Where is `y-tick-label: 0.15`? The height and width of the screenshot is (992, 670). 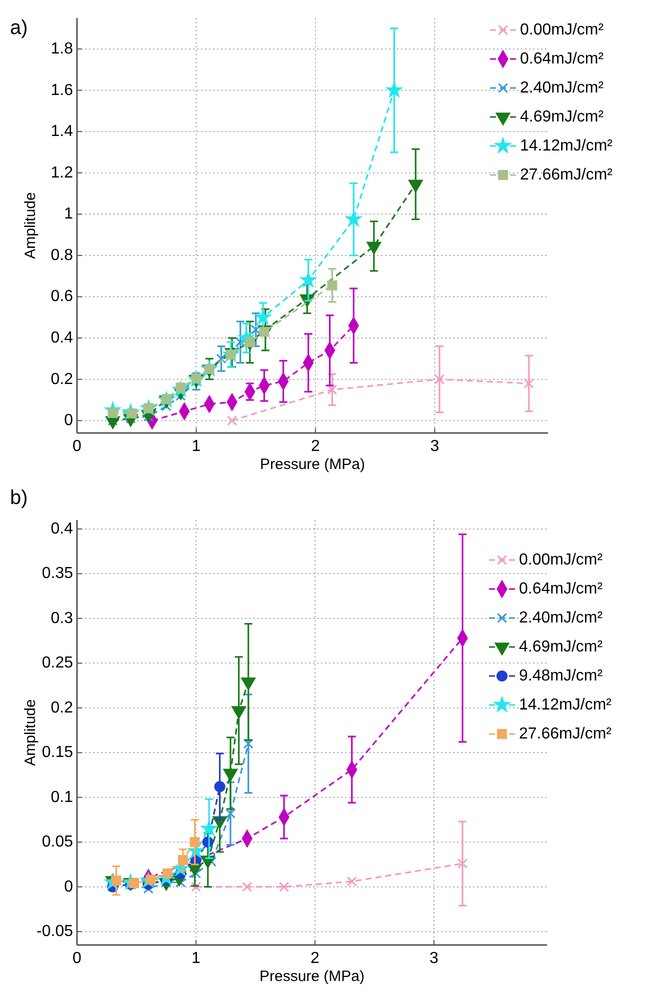
y-tick-label: 0.15 is located at coordinates (58, 753).